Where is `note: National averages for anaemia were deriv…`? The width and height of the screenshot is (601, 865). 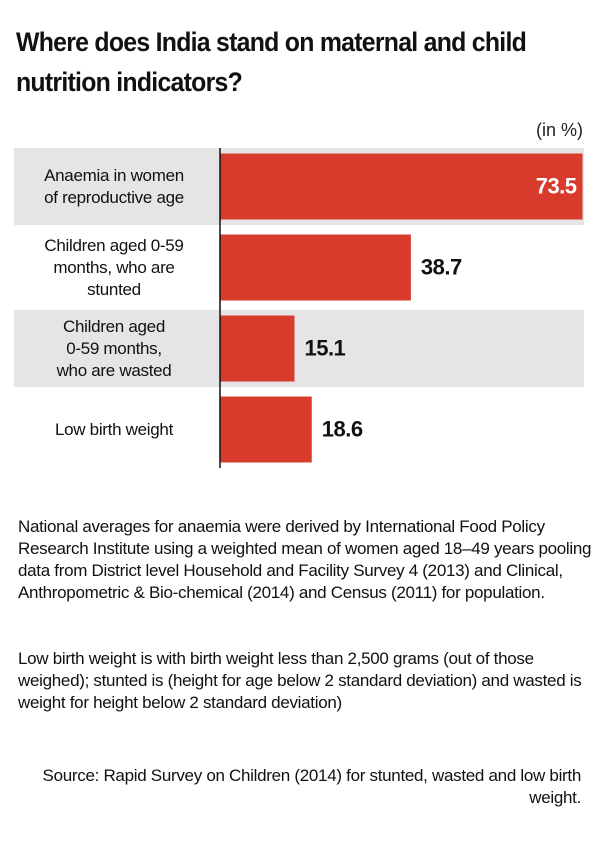 note: National averages for anaemia were deriv… is located at coordinates (305, 559).